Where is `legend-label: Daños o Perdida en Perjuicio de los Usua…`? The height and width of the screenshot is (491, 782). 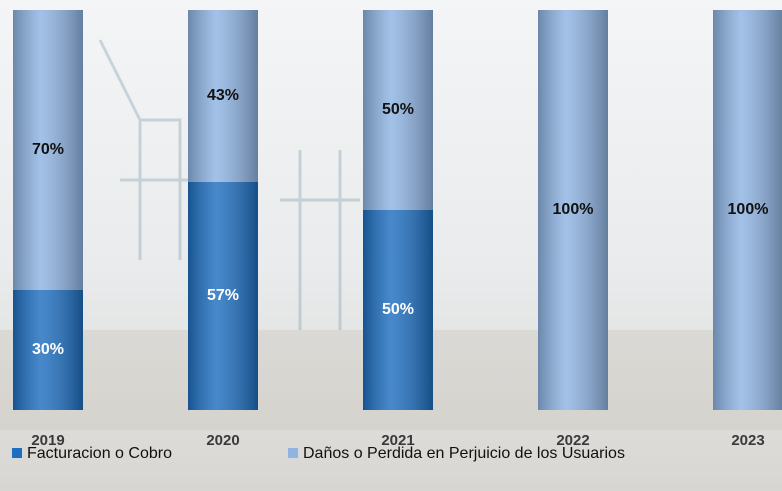
legend-label: Daños o Perdida en Perjuicio de los Usua… is located at coordinates (464, 453).